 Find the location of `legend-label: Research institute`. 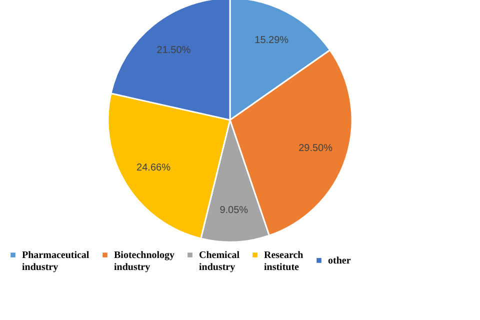

legend-label: Research institute is located at coordinates (284, 261).